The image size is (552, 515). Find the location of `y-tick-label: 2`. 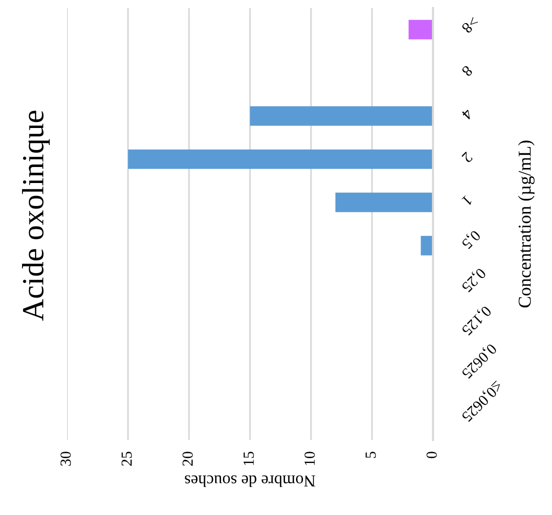

y-tick-label: 2 is located at coordinates (468, 158).